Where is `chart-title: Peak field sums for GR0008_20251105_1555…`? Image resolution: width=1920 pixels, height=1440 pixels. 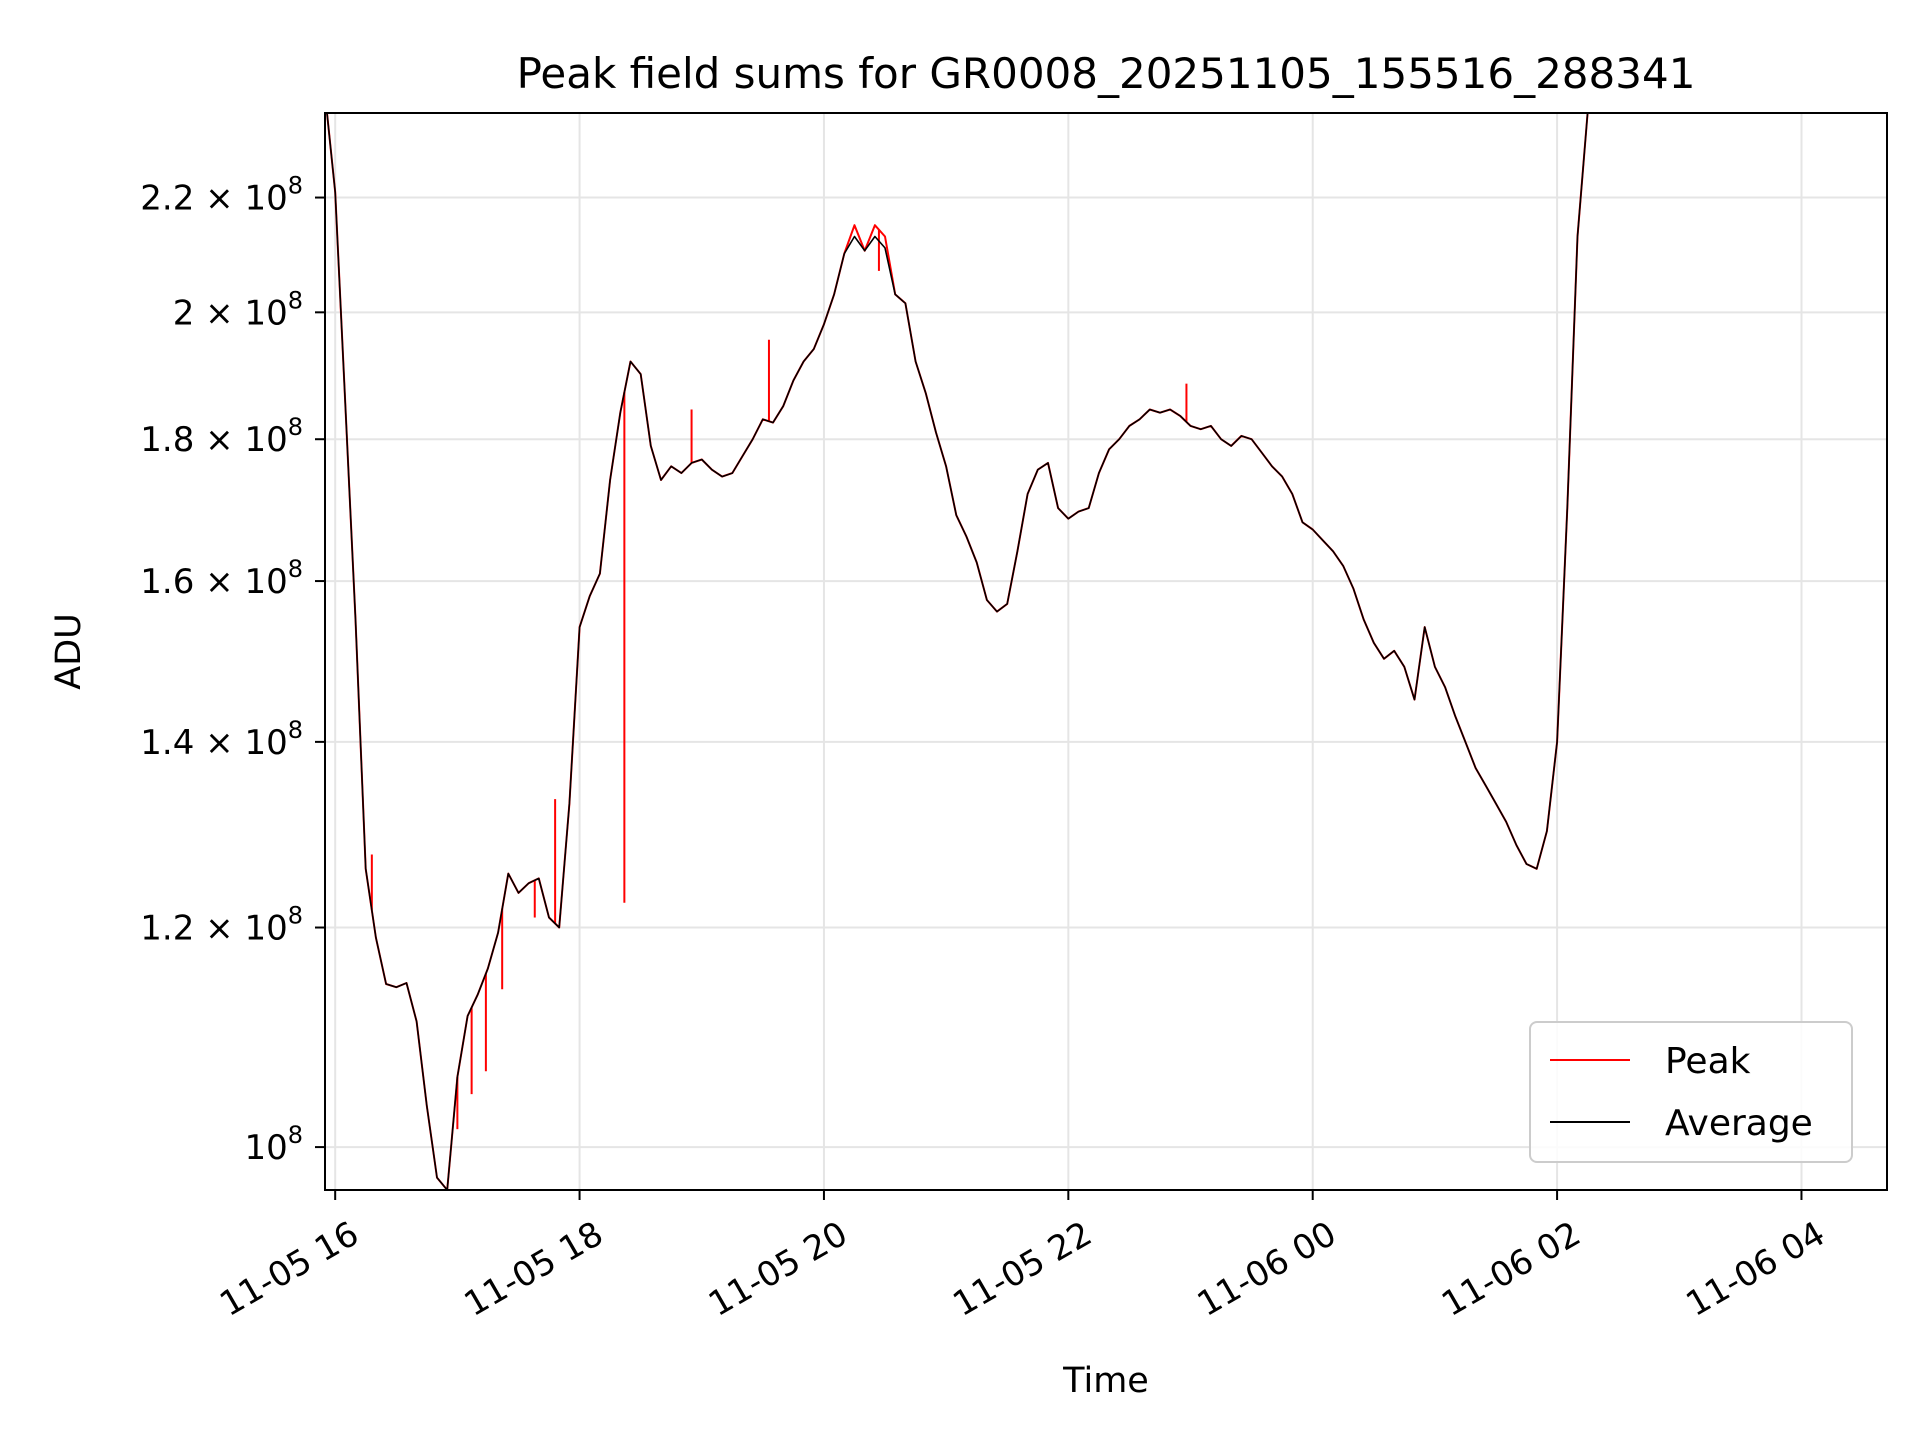
chart-title: Peak field sums for GR0008_20251105_1555… is located at coordinates (1106, 73).